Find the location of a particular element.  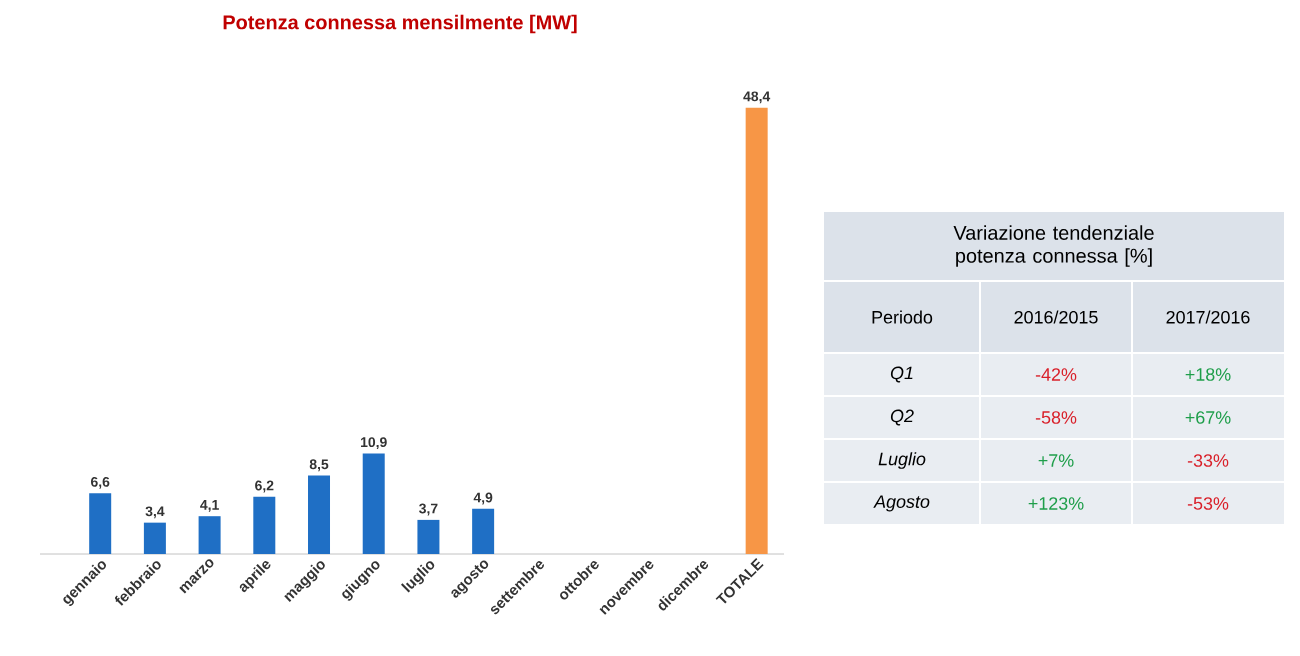

text: Periodo is located at coordinates (902, 317).